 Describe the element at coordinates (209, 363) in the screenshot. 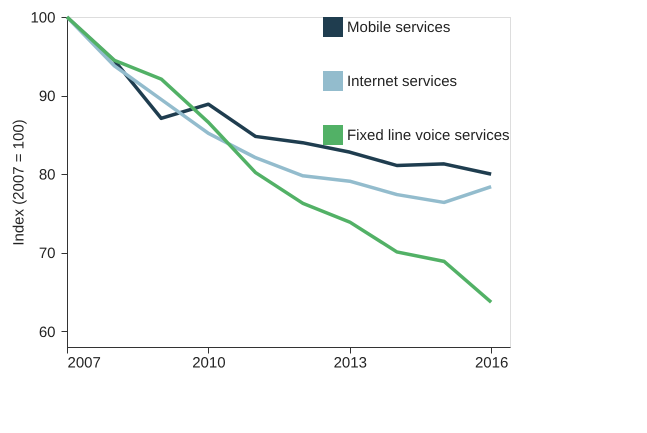

I see `x-tick-label: 2010` at that location.